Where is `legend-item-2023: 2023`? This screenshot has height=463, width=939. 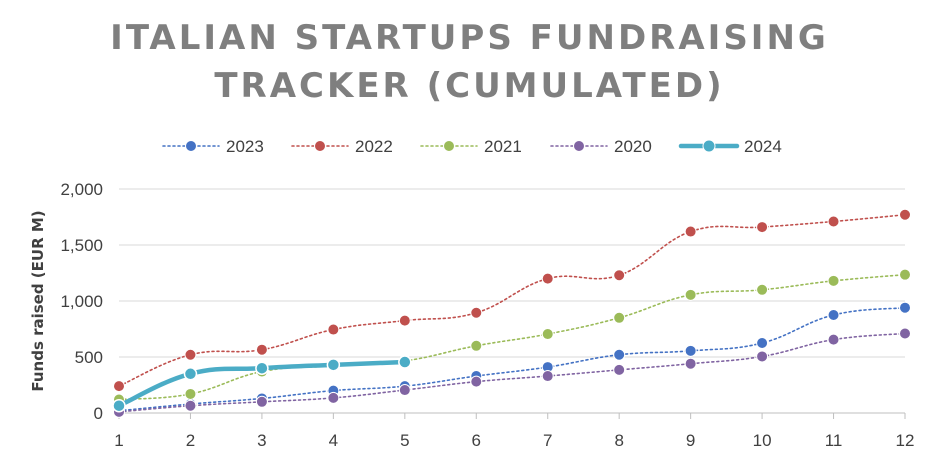
legend-item-2023: 2023 is located at coordinates (213, 146).